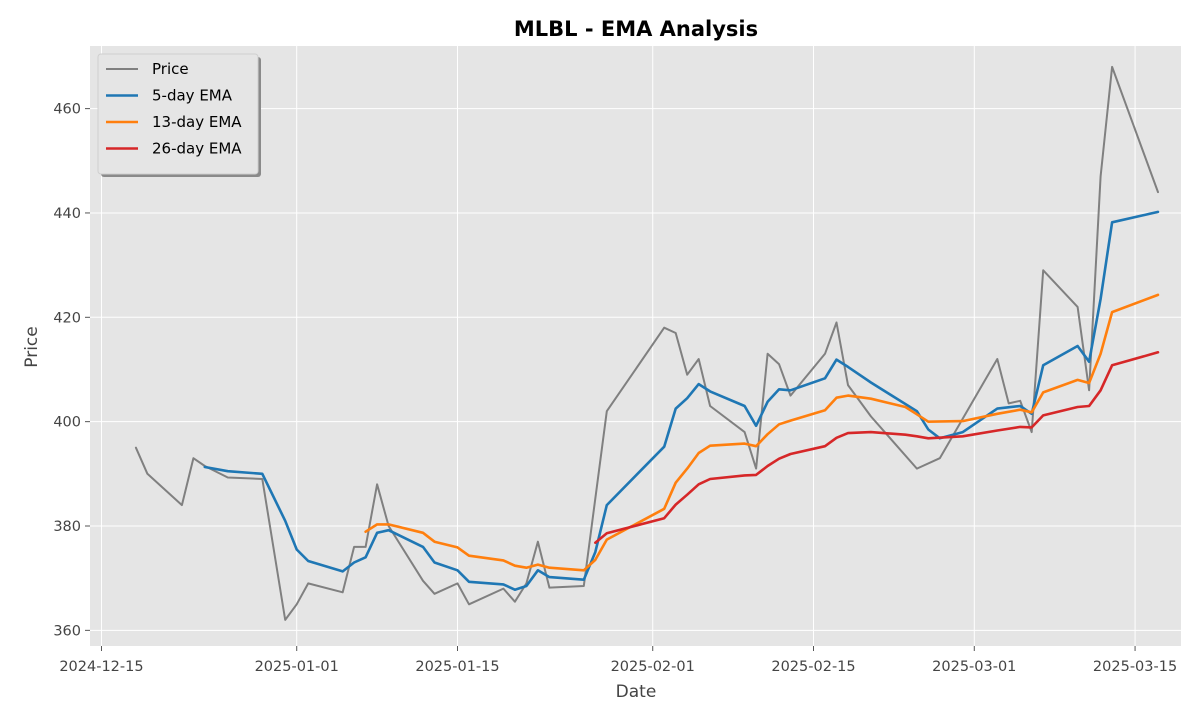 This screenshot has height=720, width=1200. What do you see at coordinates (974, 667) in the screenshot?
I see `x-tick-label: 2025-03-01` at bounding box center [974, 667].